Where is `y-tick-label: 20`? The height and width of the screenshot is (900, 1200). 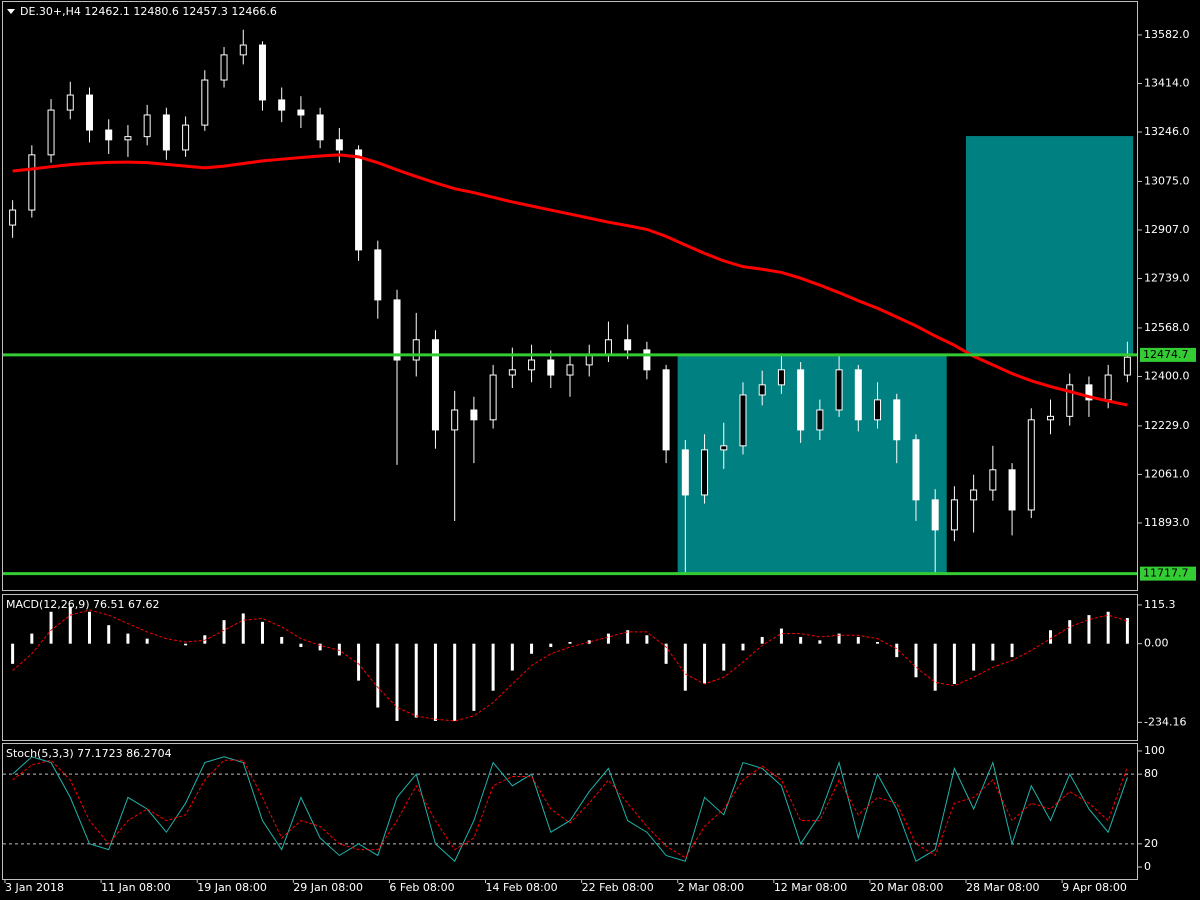
y-tick-label: 20 is located at coordinates (1151, 843).